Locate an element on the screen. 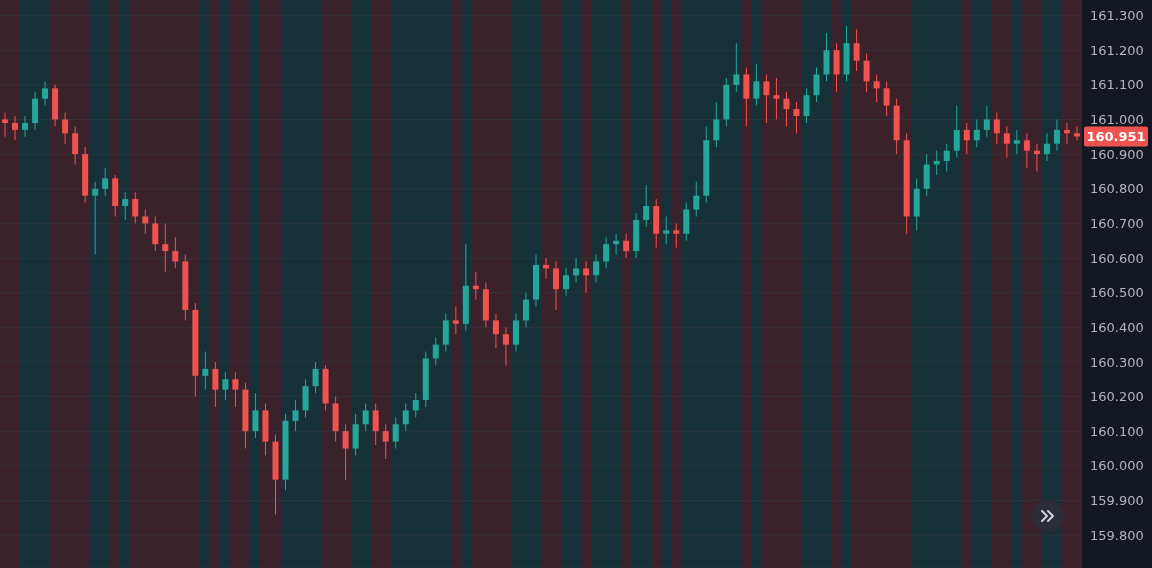 The height and width of the screenshot is (568, 1152). y-tick-label: 160.800 is located at coordinates (1117, 189).